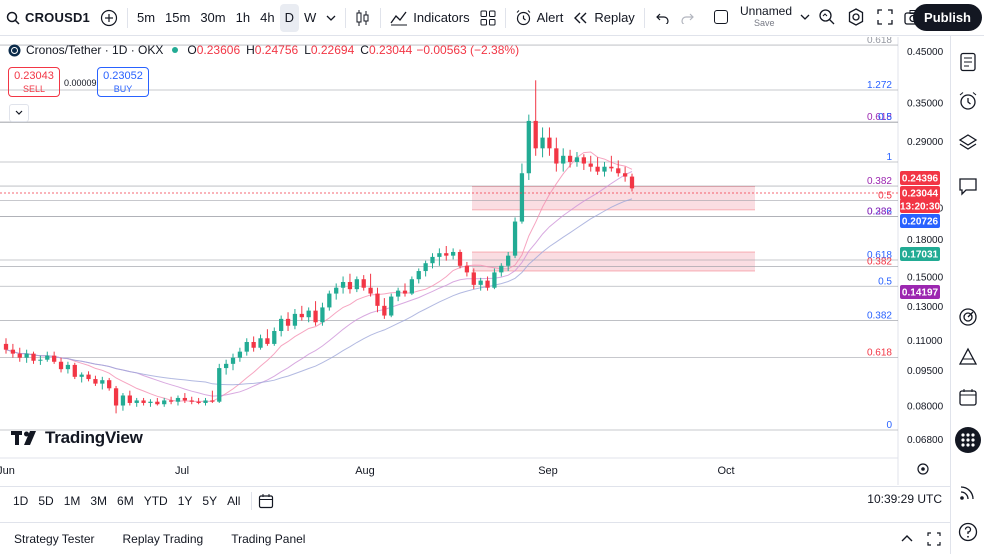 This screenshot has width=984, height=554. I want to click on help-icon, so click(968, 532).